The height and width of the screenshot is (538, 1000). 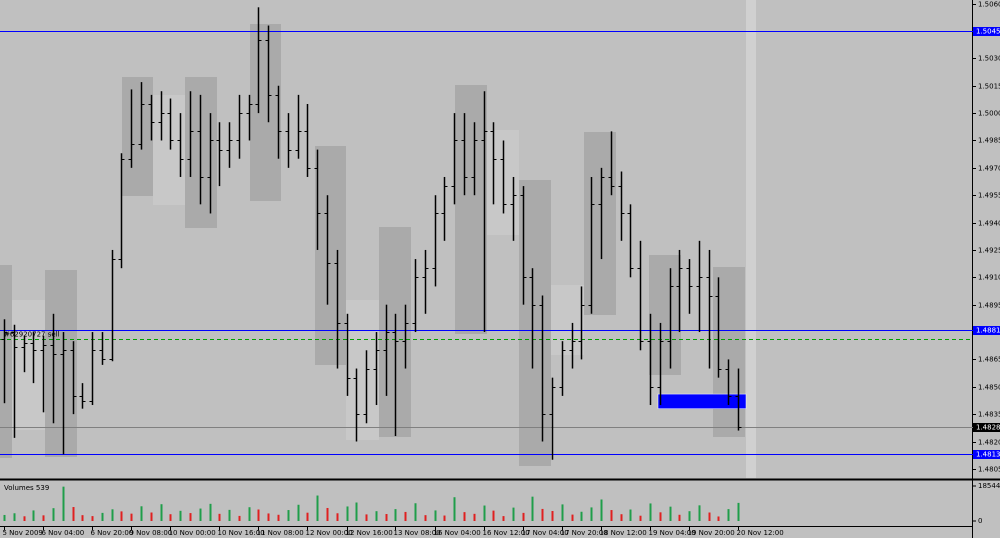 What do you see at coordinates (545, 533) in the screenshot?
I see `x-tick-label: 17 Nov 04:00` at bounding box center [545, 533].